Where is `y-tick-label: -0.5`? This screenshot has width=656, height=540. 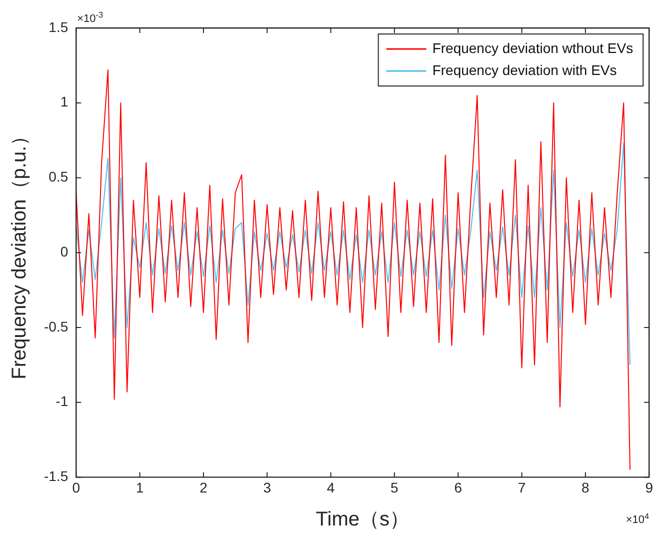
y-tick-label: -0.5 is located at coordinates (56, 326).